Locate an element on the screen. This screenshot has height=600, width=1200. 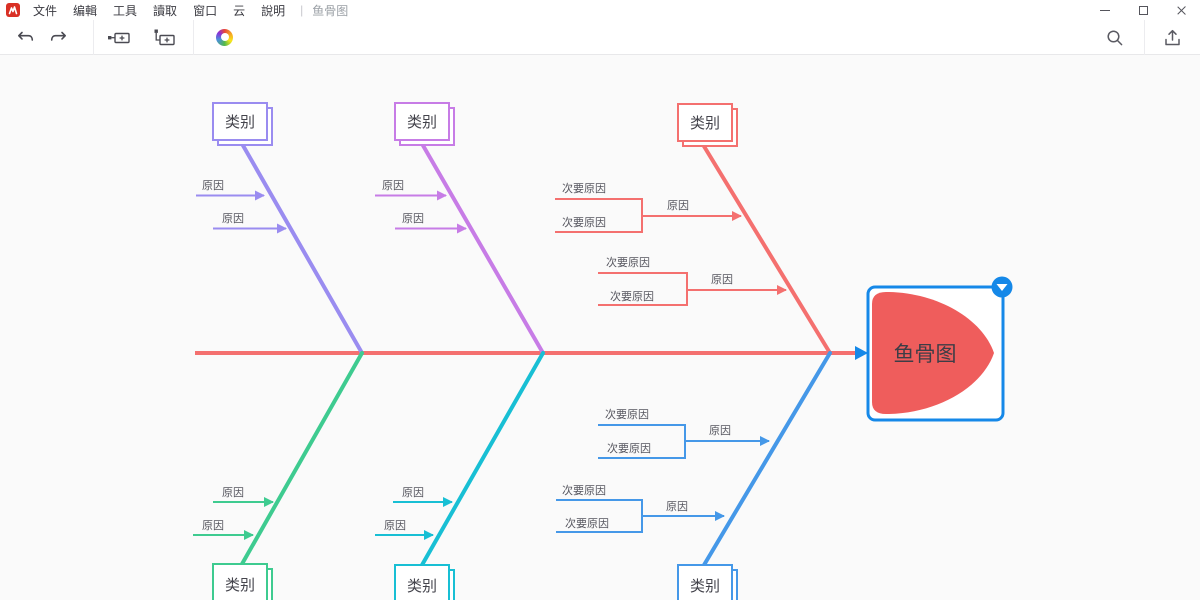
minimize-icon is located at coordinates (1105, 10).